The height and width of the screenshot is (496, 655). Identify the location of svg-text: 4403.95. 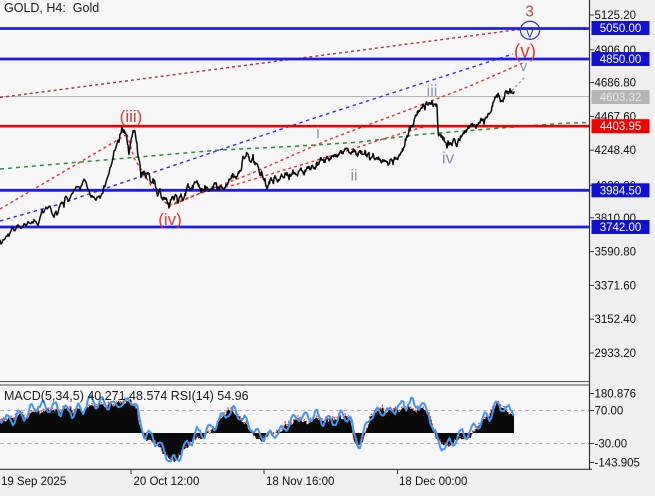
(621, 127).